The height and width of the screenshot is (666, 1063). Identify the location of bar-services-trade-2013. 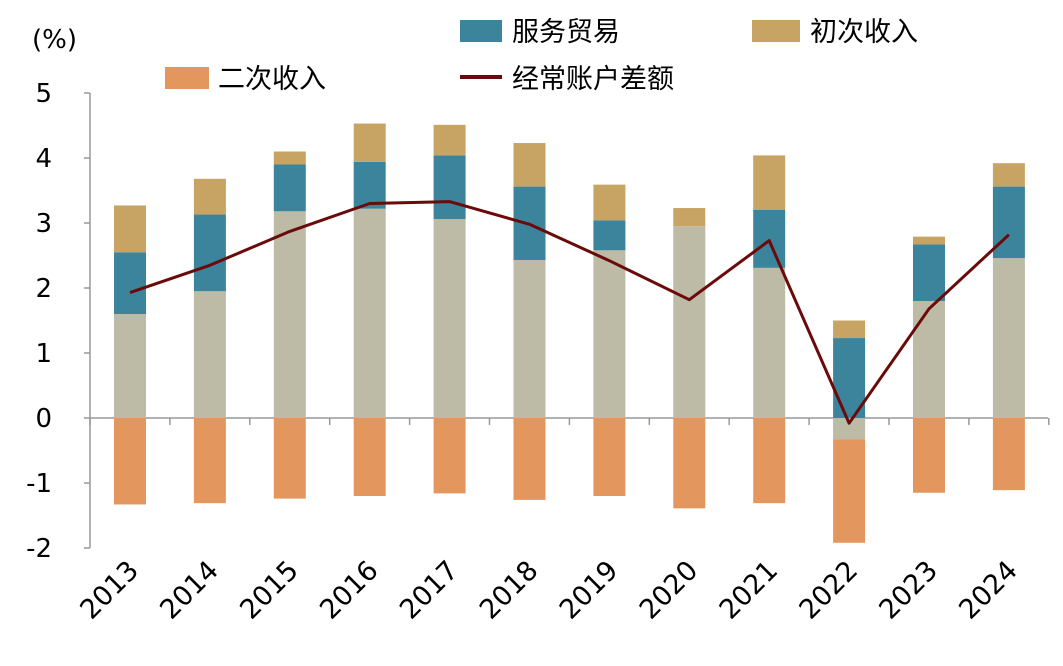
(130, 283).